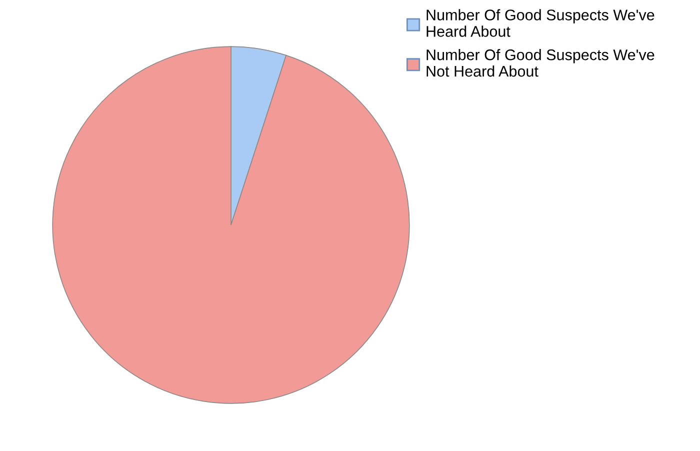 This screenshot has width=700, height=451. What do you see at coordinates (540, 63) in the screenshot?
I see `legend-label: Number Of Good Suspects We've Not Heard About` at bounding box center [540, 63].